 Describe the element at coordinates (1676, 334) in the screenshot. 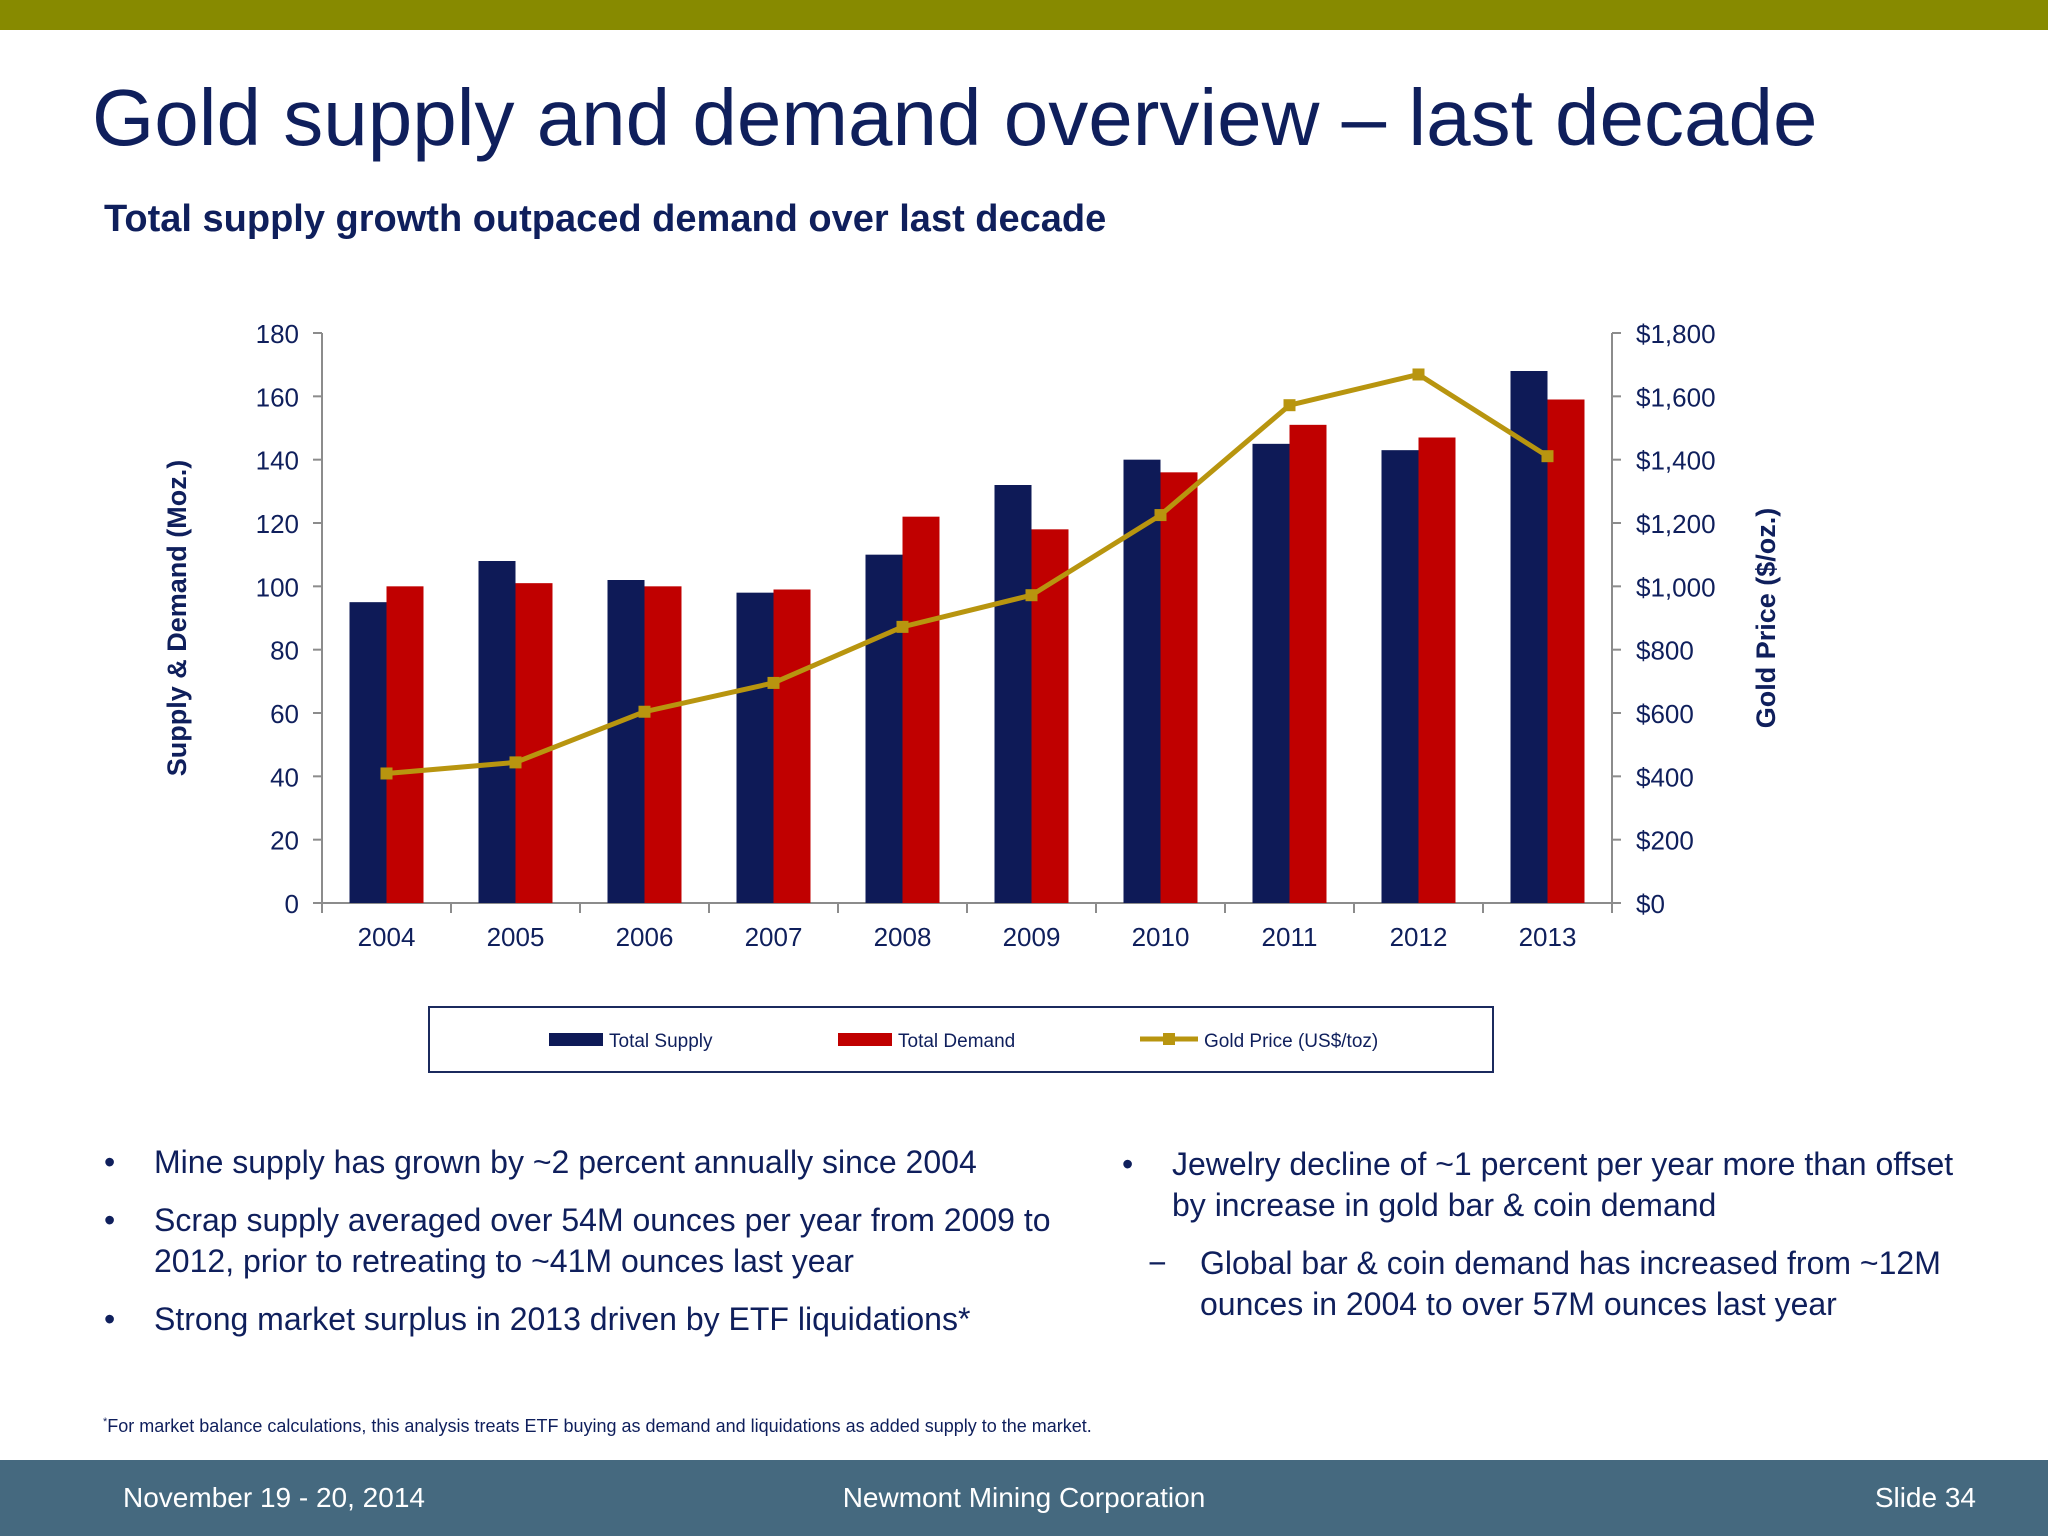

I see `right-tick-label: $1,800` at that location.